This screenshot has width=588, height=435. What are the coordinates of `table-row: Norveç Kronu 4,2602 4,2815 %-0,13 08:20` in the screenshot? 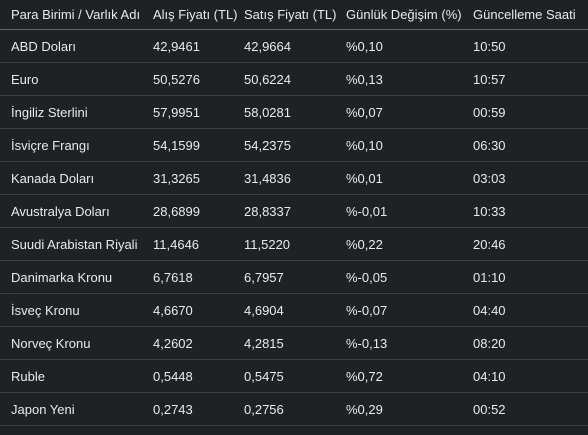 It's located at (294, 343).